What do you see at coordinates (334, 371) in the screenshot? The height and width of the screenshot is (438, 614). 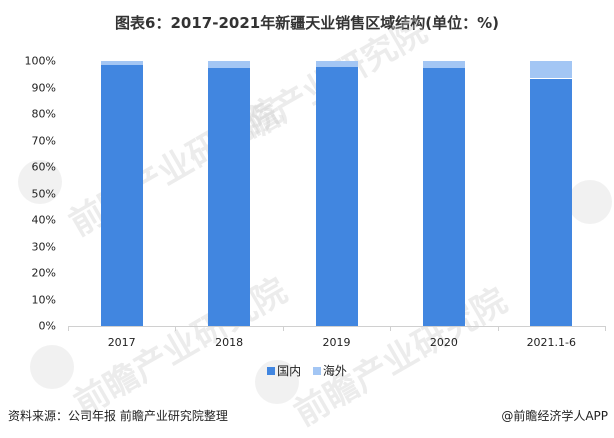 I see `legend-label: 海外` at bounding box center [334, 371].